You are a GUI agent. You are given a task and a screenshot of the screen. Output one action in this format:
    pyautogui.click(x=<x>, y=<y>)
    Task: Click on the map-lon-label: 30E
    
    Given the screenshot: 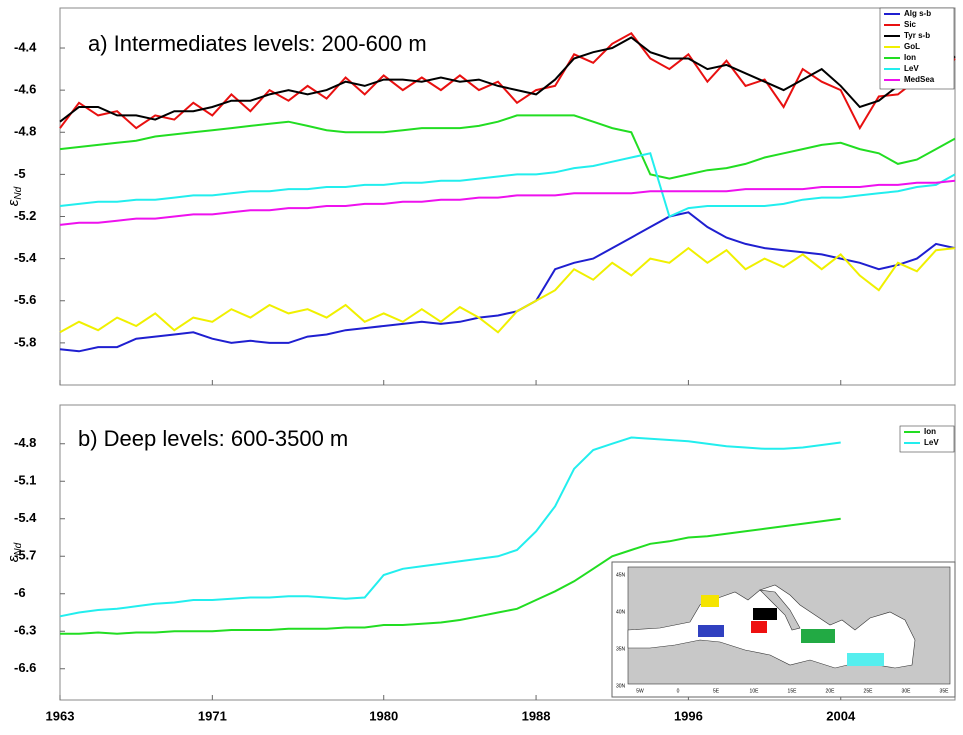 What is the action you would take?
    pyautogui.click(x=907, y=691)
    